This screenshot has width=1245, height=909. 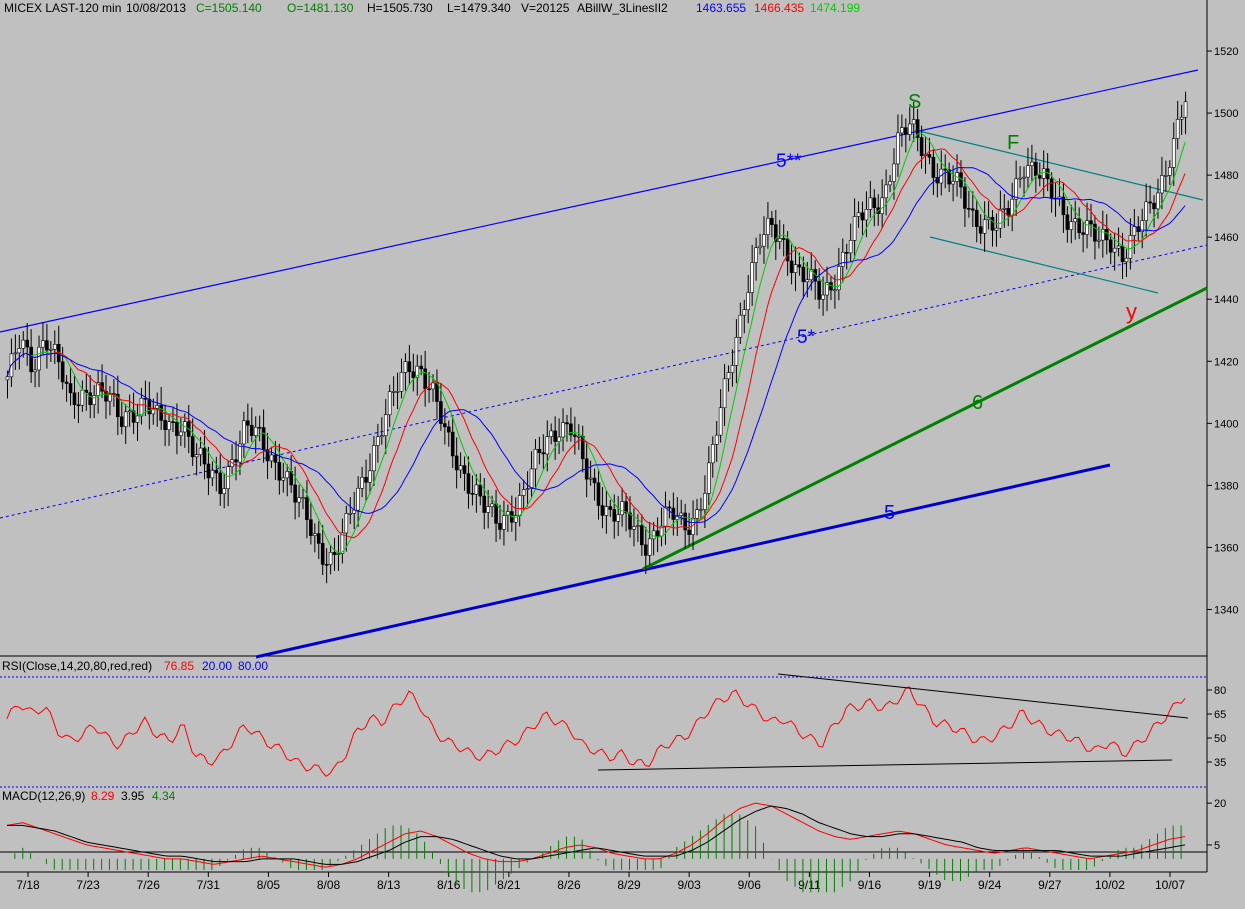 I want to click on annotation-5-double-star: 5**, so click(x=789, y=161).